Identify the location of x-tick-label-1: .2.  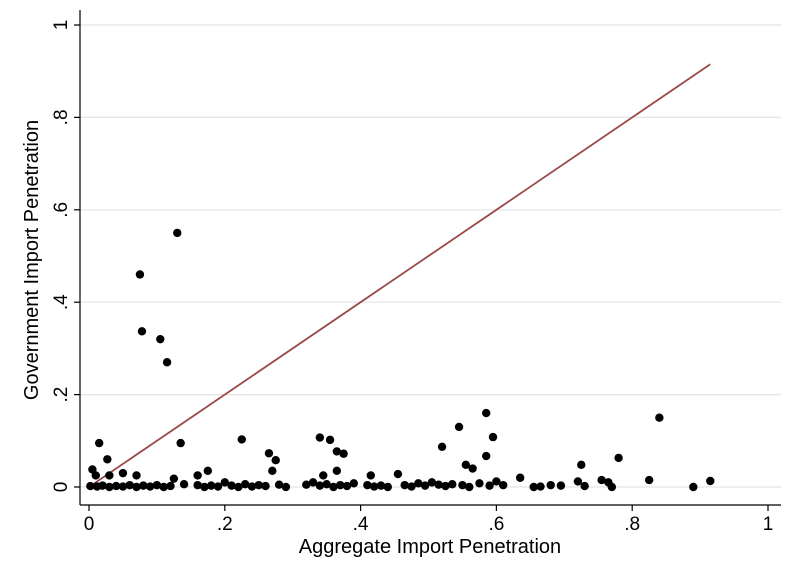
(225, 524).